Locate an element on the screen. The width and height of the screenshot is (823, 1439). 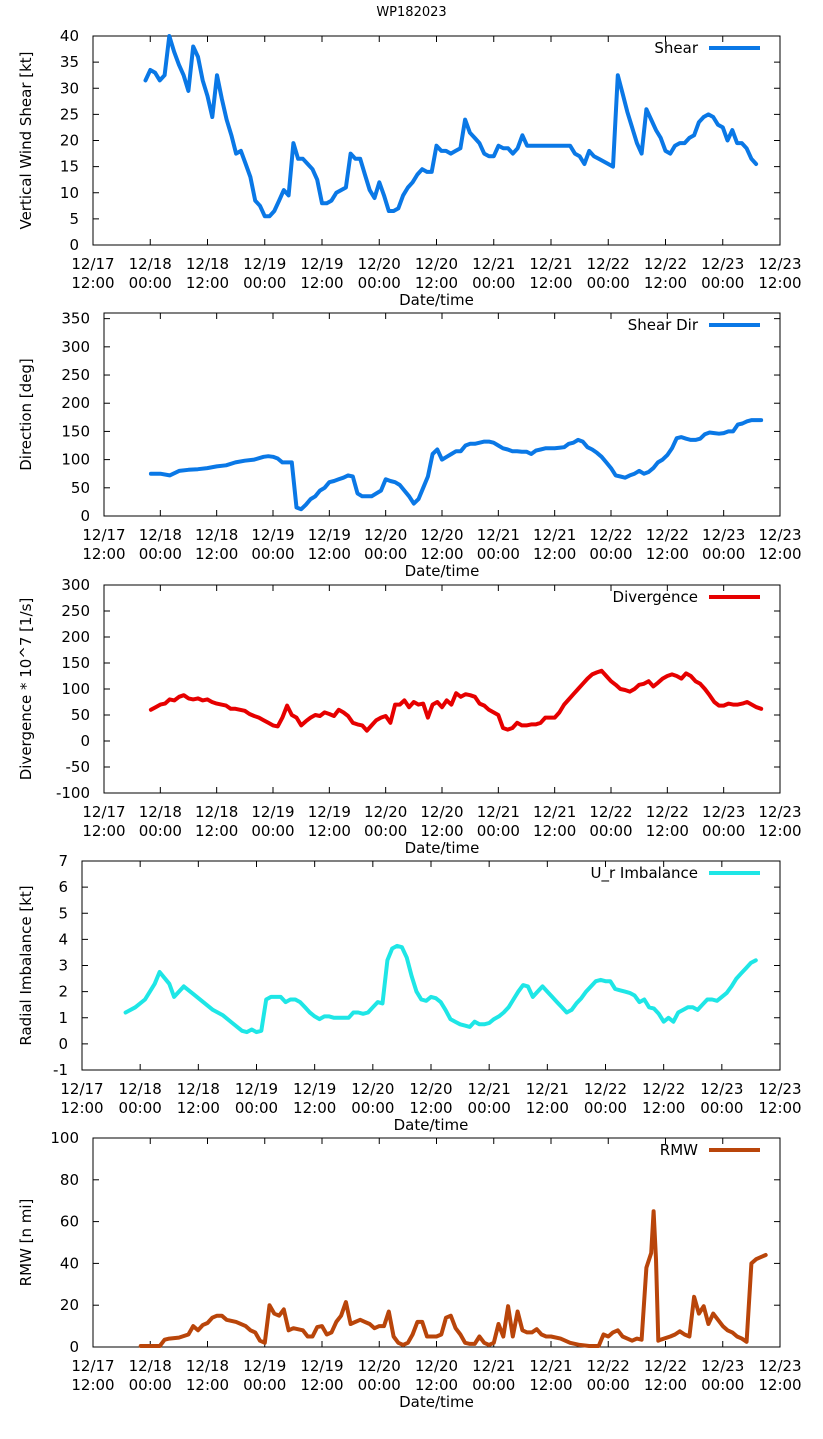
y-tick-label: 80 is located at coordinates (69, 1180).